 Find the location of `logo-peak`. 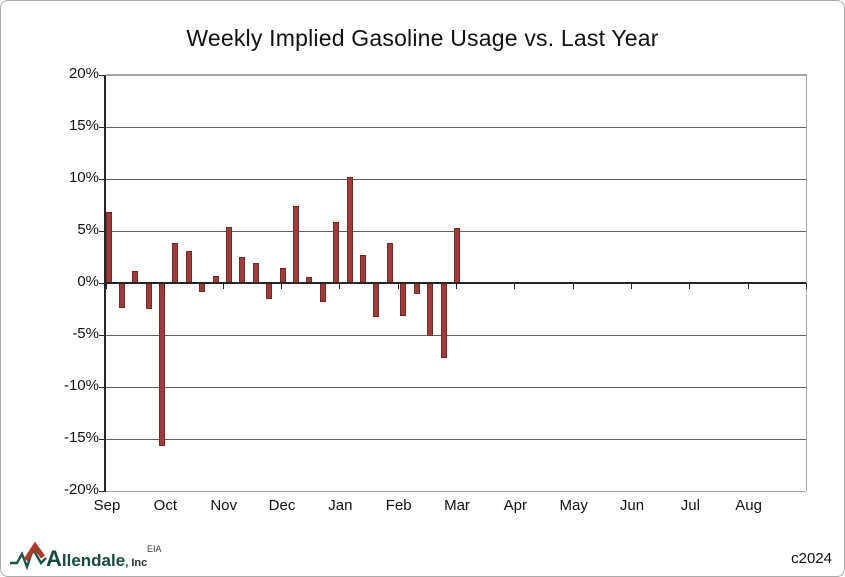

logo-peak is located at coordinates (34, 551).